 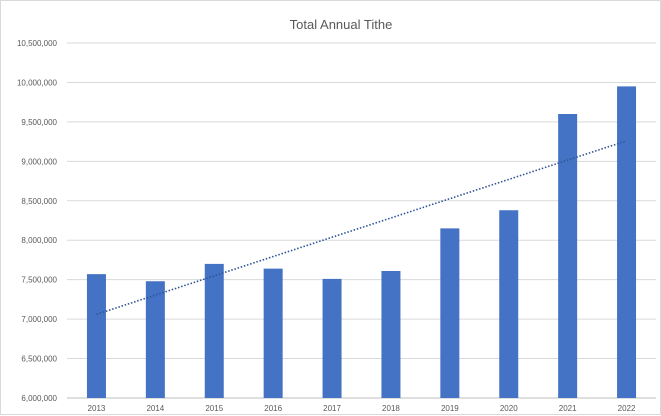 I want to click on x-tick-label: 2018, so click(x=391, y=408).